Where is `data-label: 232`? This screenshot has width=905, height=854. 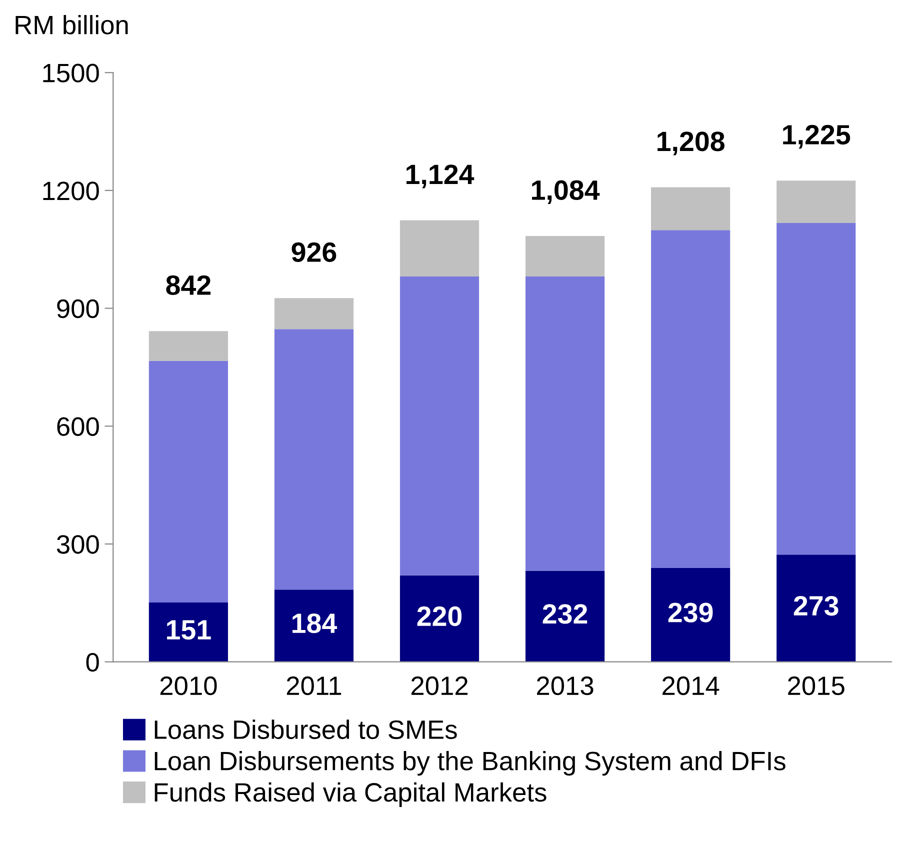 data-label: 232 is located at coordinates (565, 614).